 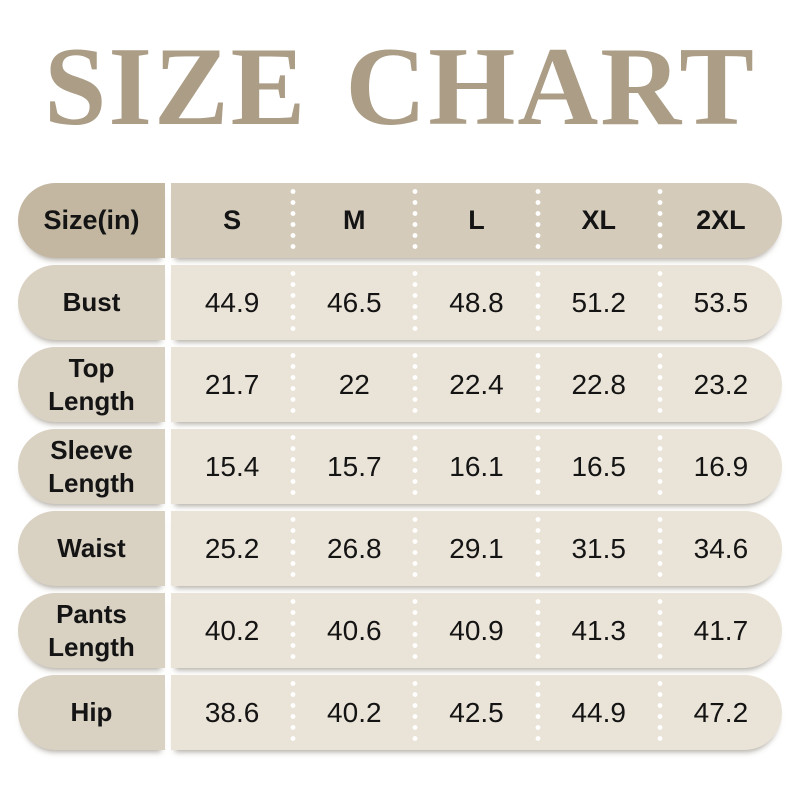 I want to click on value-text: 26.8, so click(x=354, y=548).